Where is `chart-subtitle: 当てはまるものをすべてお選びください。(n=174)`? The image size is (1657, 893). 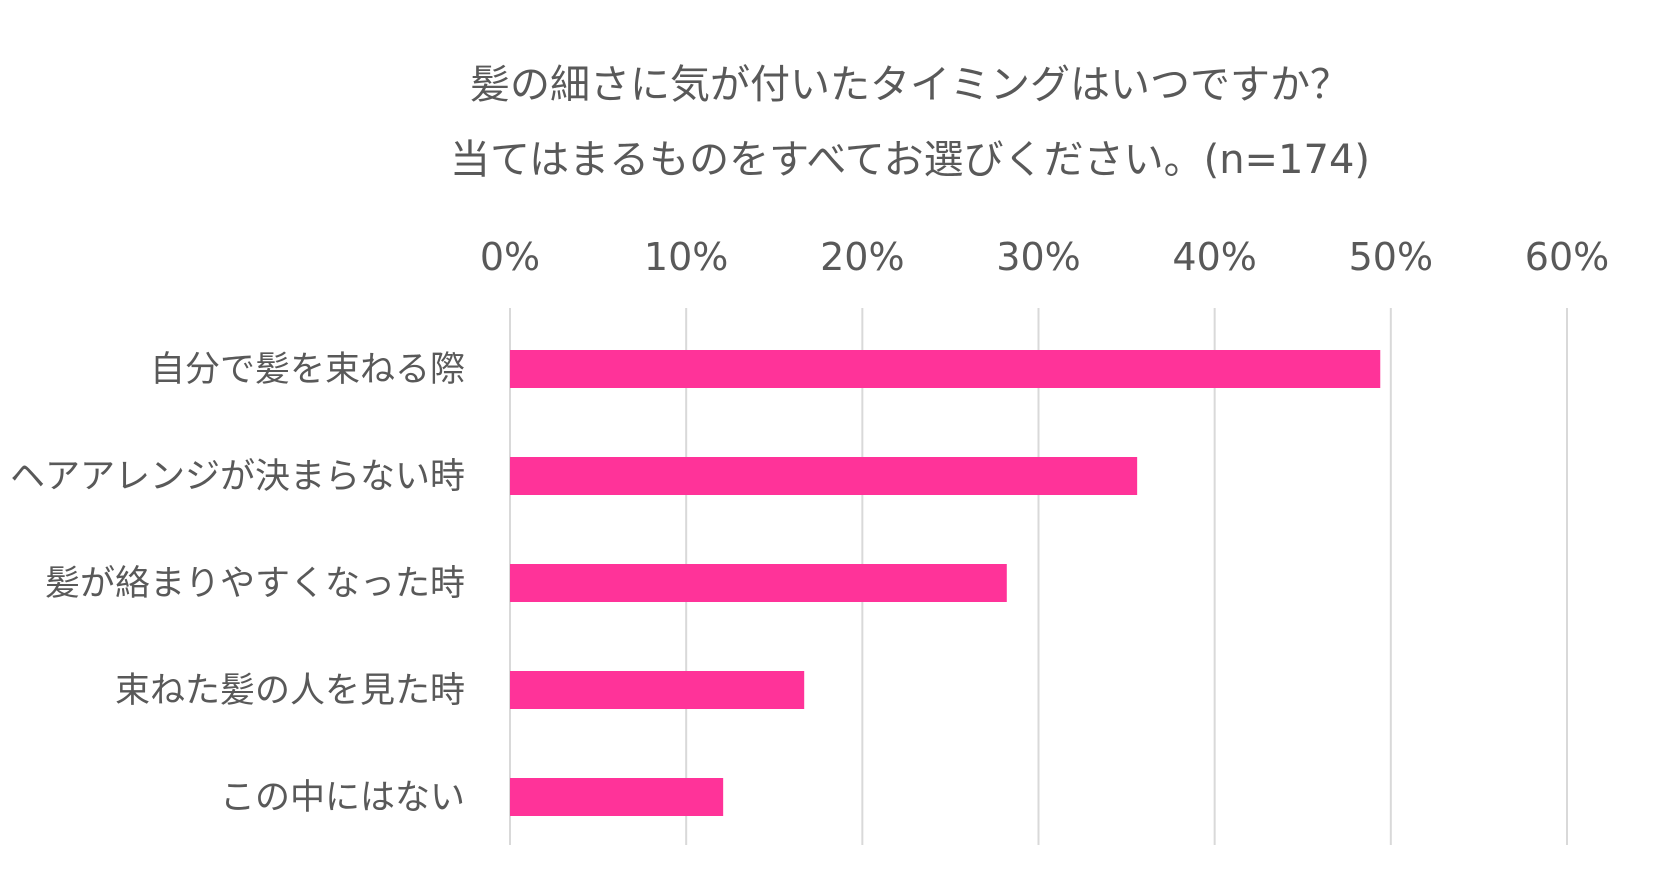 chart-subtitle: 当てはまるものをすべてお選びください。(n=174) is located at coordinates (910, 160).